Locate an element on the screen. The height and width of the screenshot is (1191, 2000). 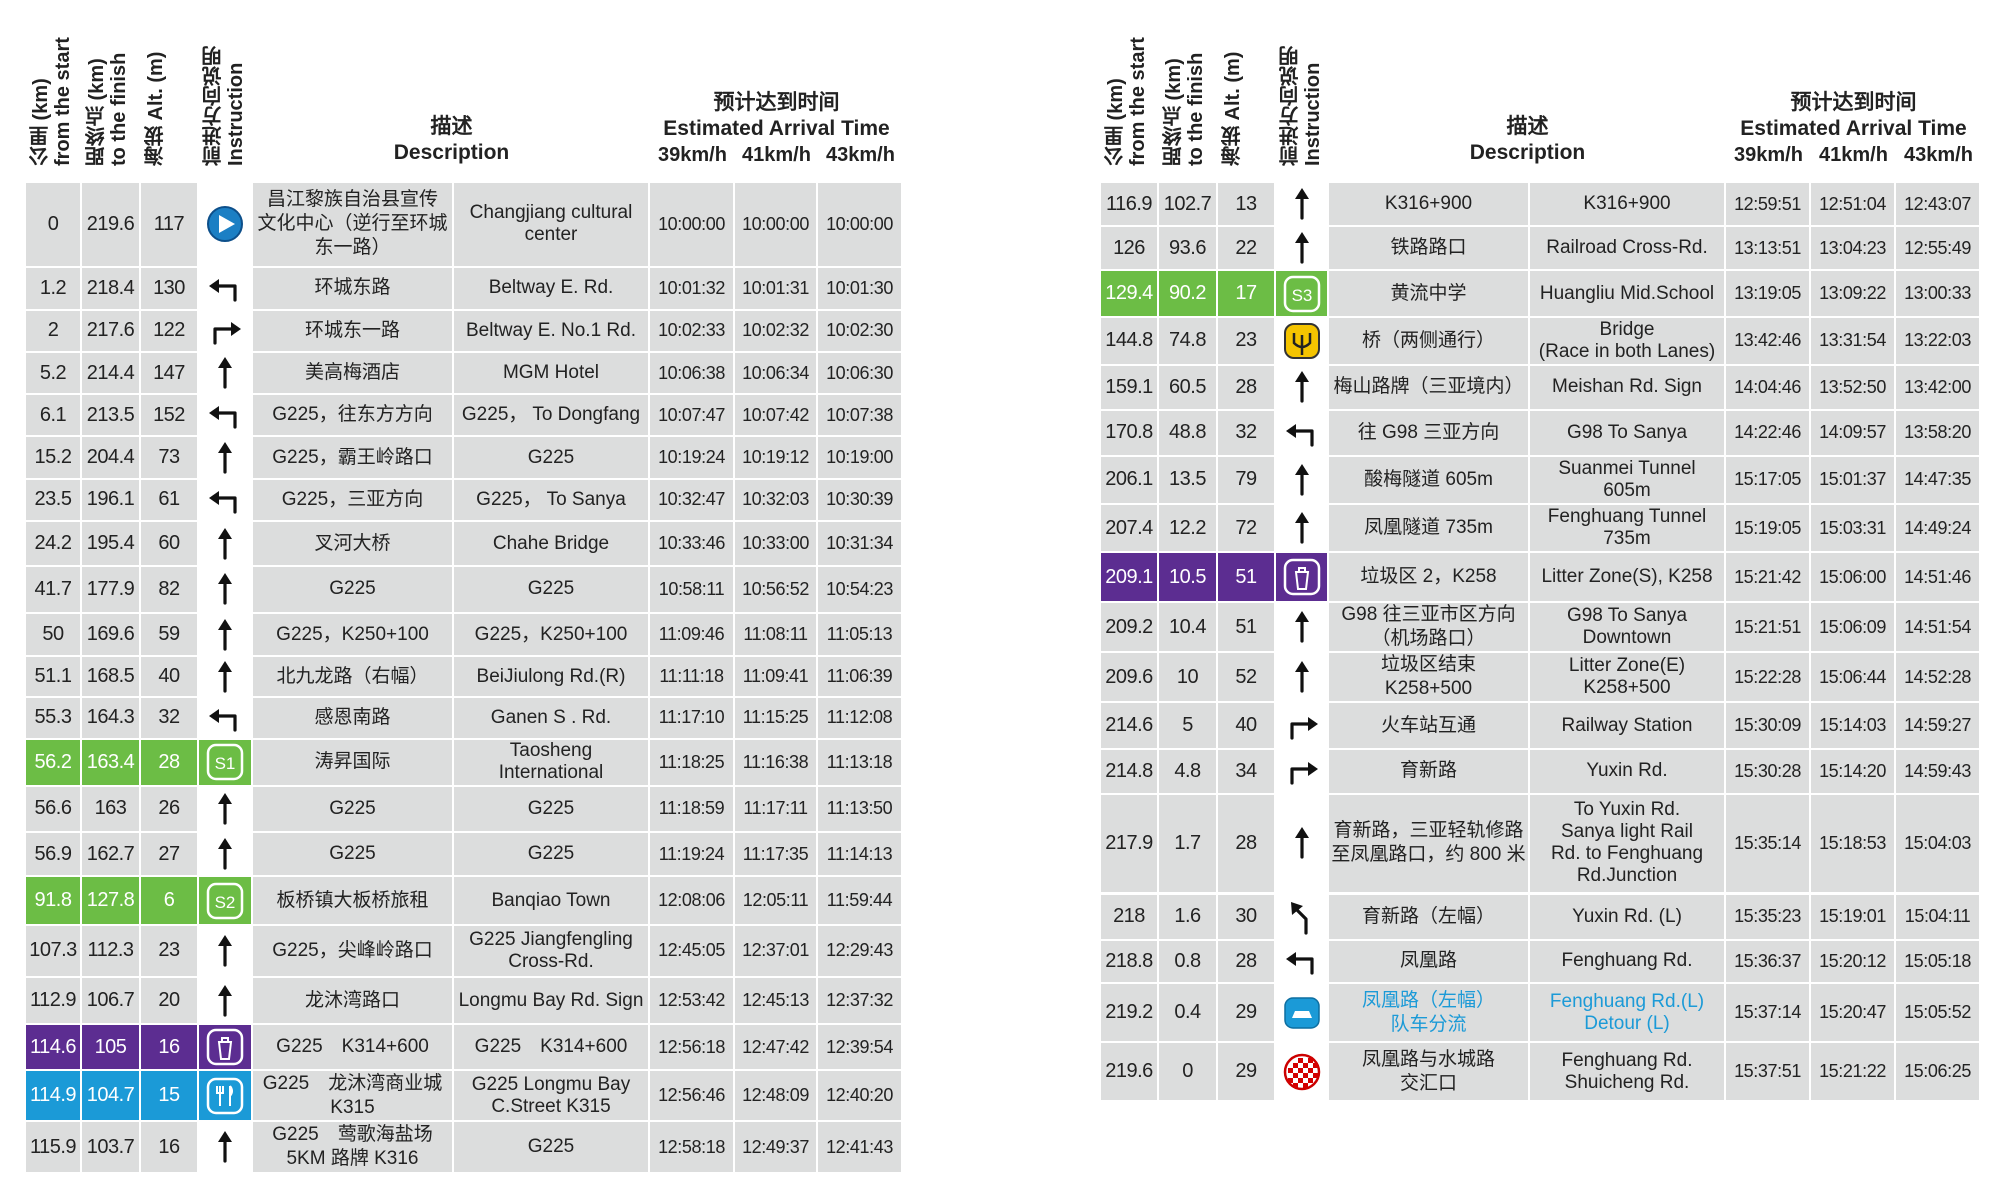
desc-en-cell: G225，K250+100 is located at coordinates (551, 634).